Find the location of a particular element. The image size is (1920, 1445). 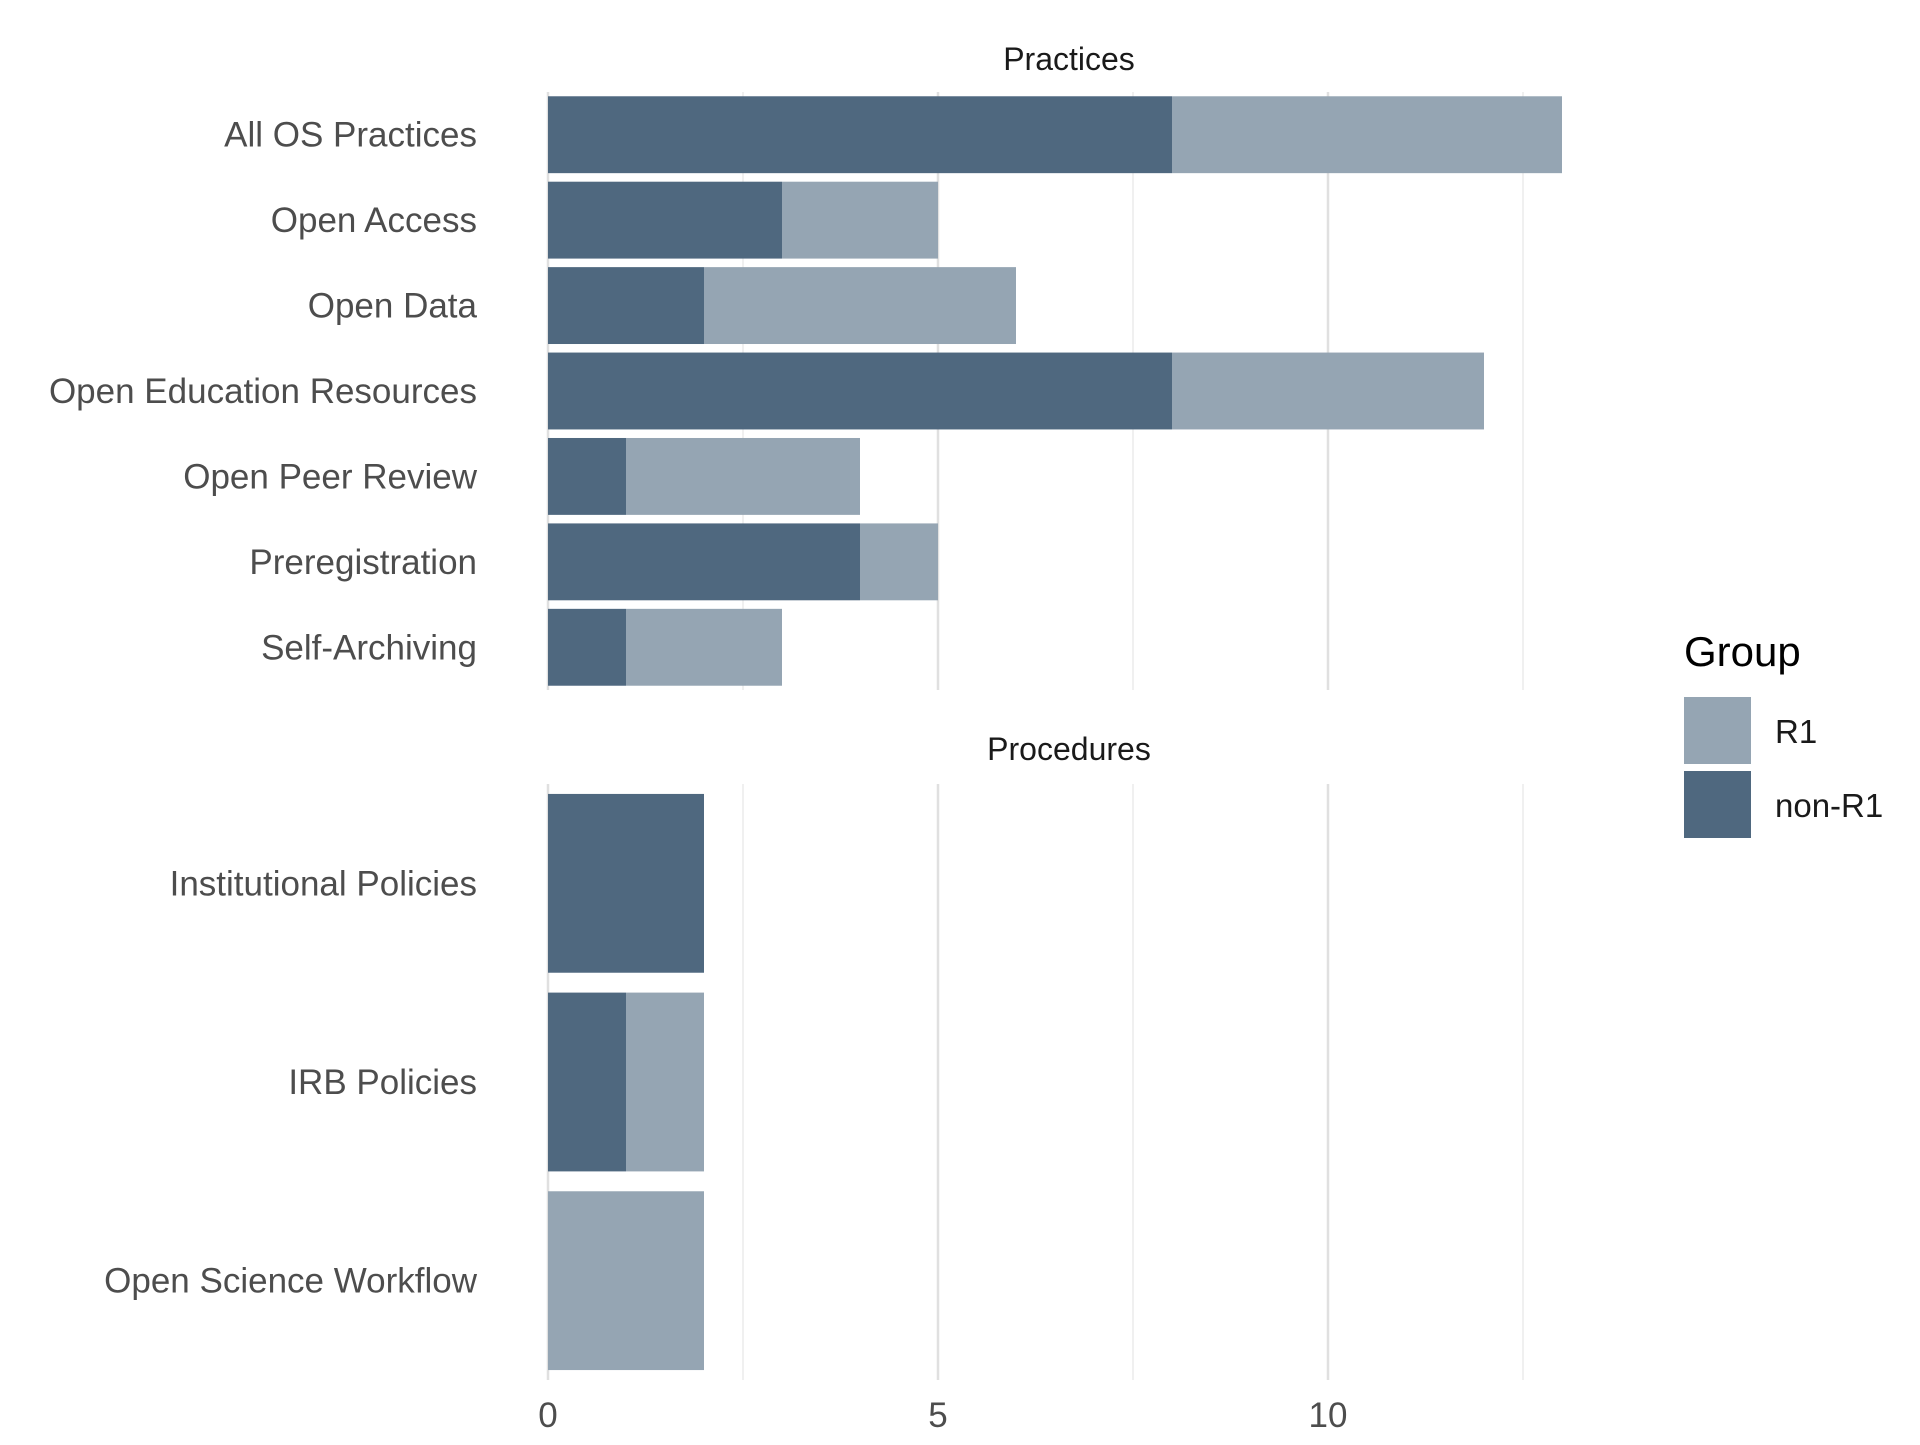

bar-r1-open-education-resources is located at coordinates (1328, 391).